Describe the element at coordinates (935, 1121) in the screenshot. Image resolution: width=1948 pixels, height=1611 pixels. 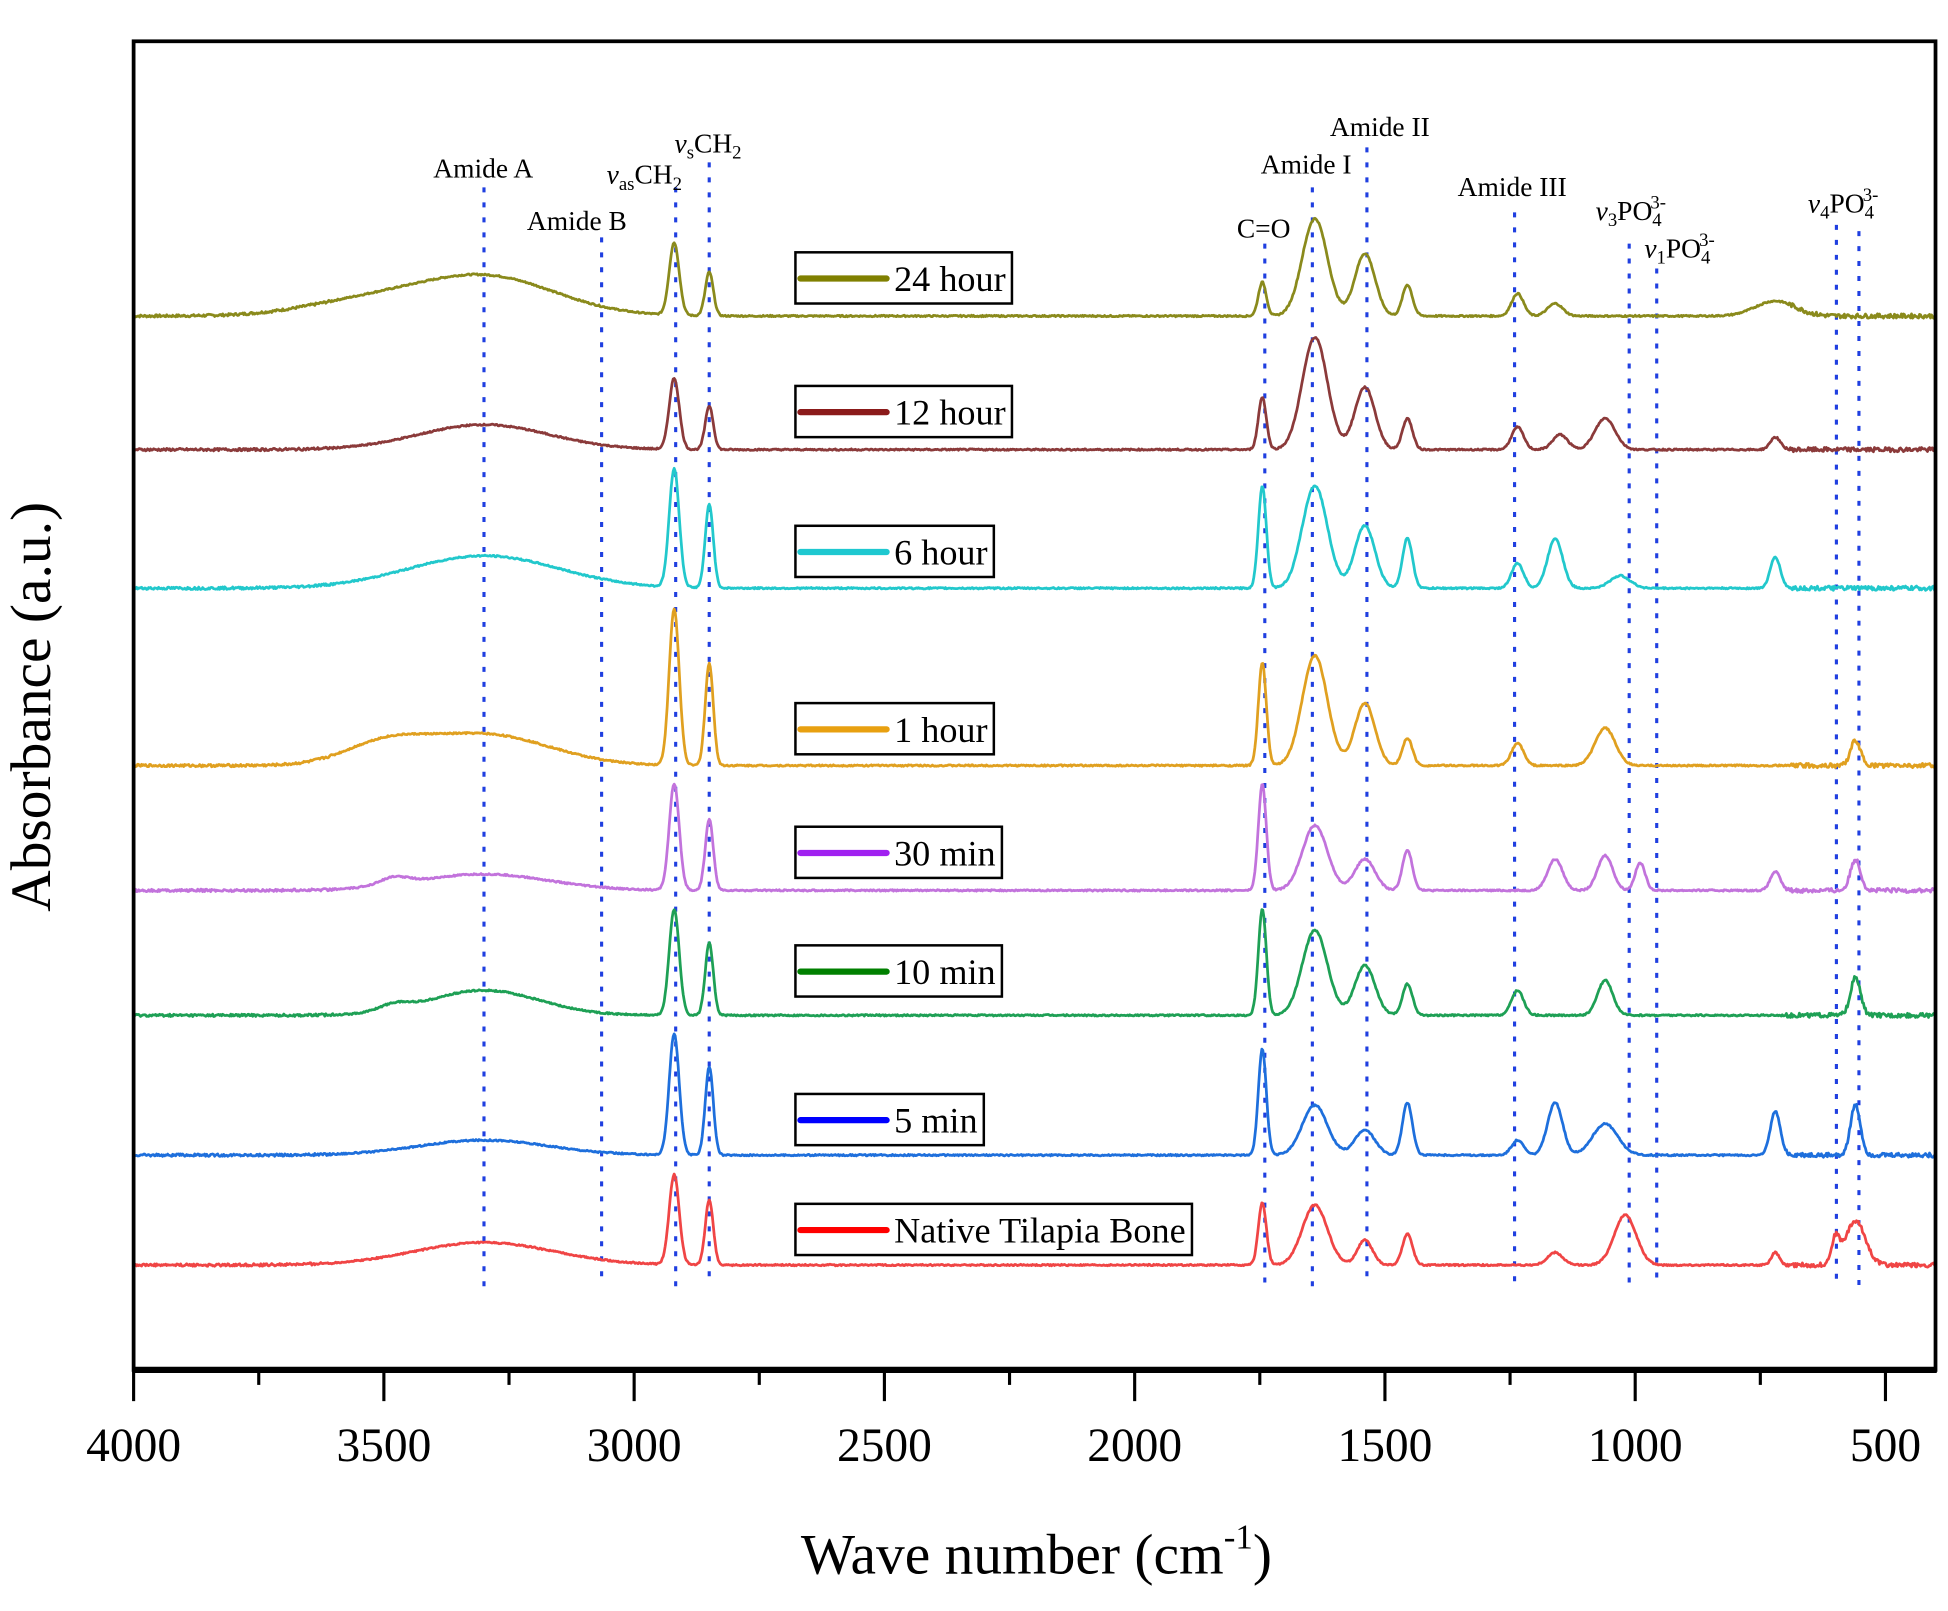
I see `legend-label: 5 min` at that location.